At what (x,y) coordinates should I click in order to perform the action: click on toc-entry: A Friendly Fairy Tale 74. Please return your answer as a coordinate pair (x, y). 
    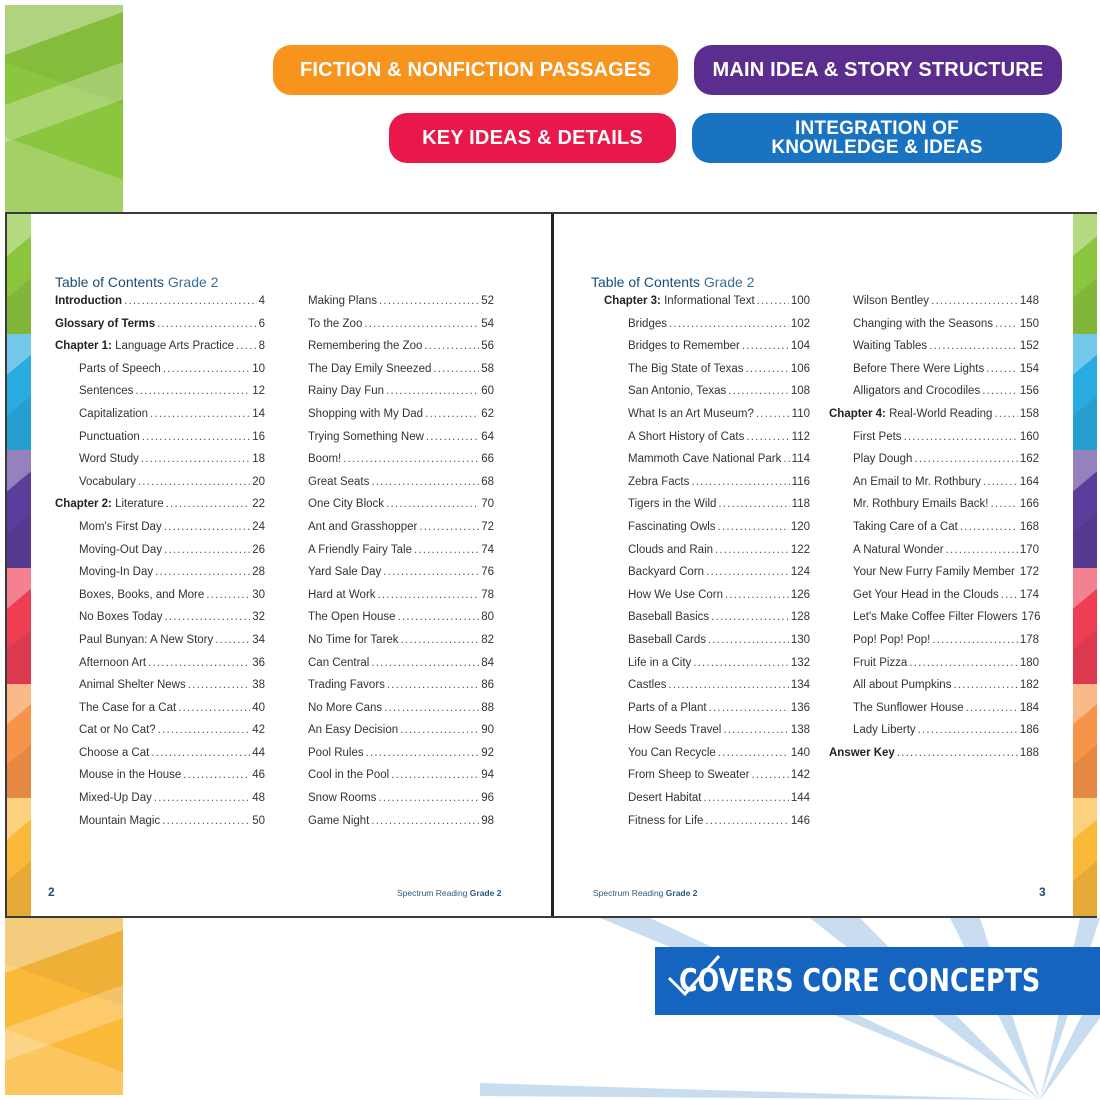
    Looking at the image, I should click on (401, 555).